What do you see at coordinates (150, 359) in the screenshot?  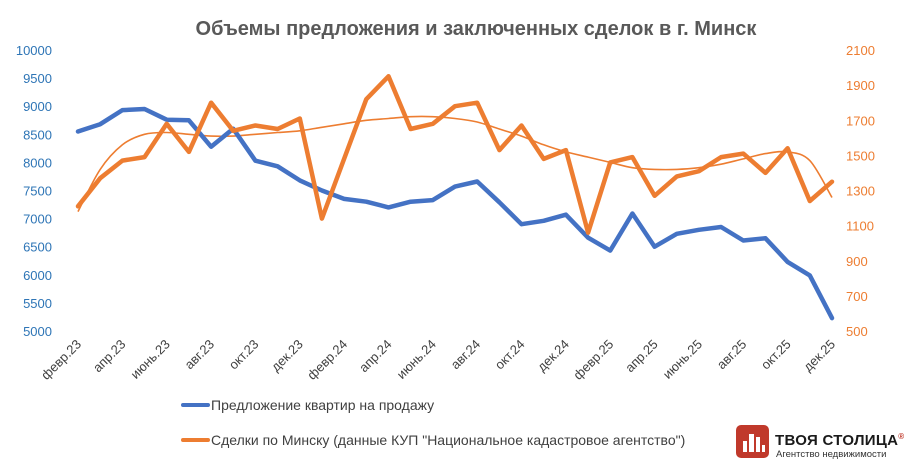 I see `x-tick-label: июнь.23` at bounding box center [150, 359].